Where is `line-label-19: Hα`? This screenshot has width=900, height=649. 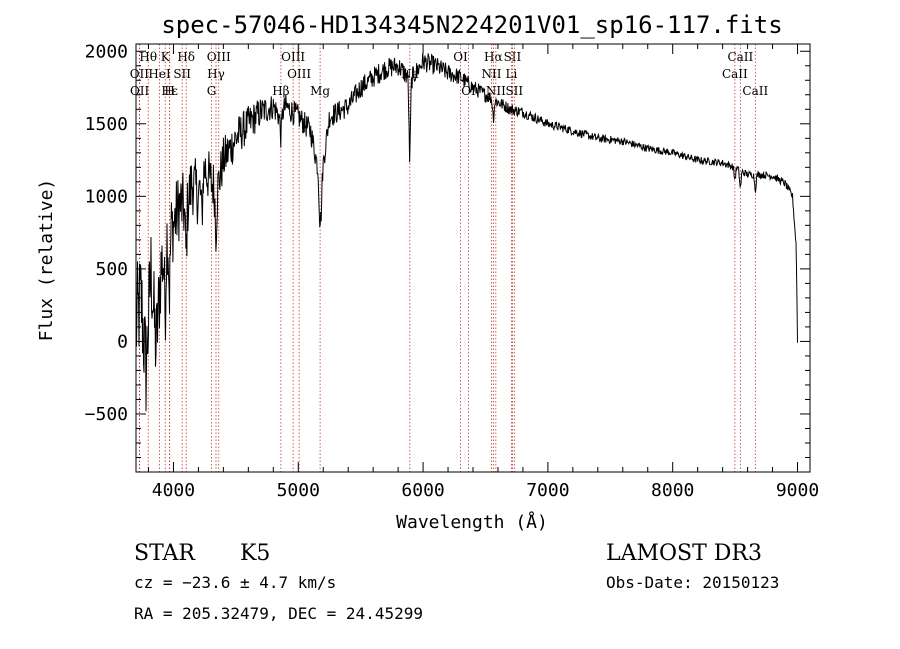
line-label-19: Hα is located at coordinates (493, 57).